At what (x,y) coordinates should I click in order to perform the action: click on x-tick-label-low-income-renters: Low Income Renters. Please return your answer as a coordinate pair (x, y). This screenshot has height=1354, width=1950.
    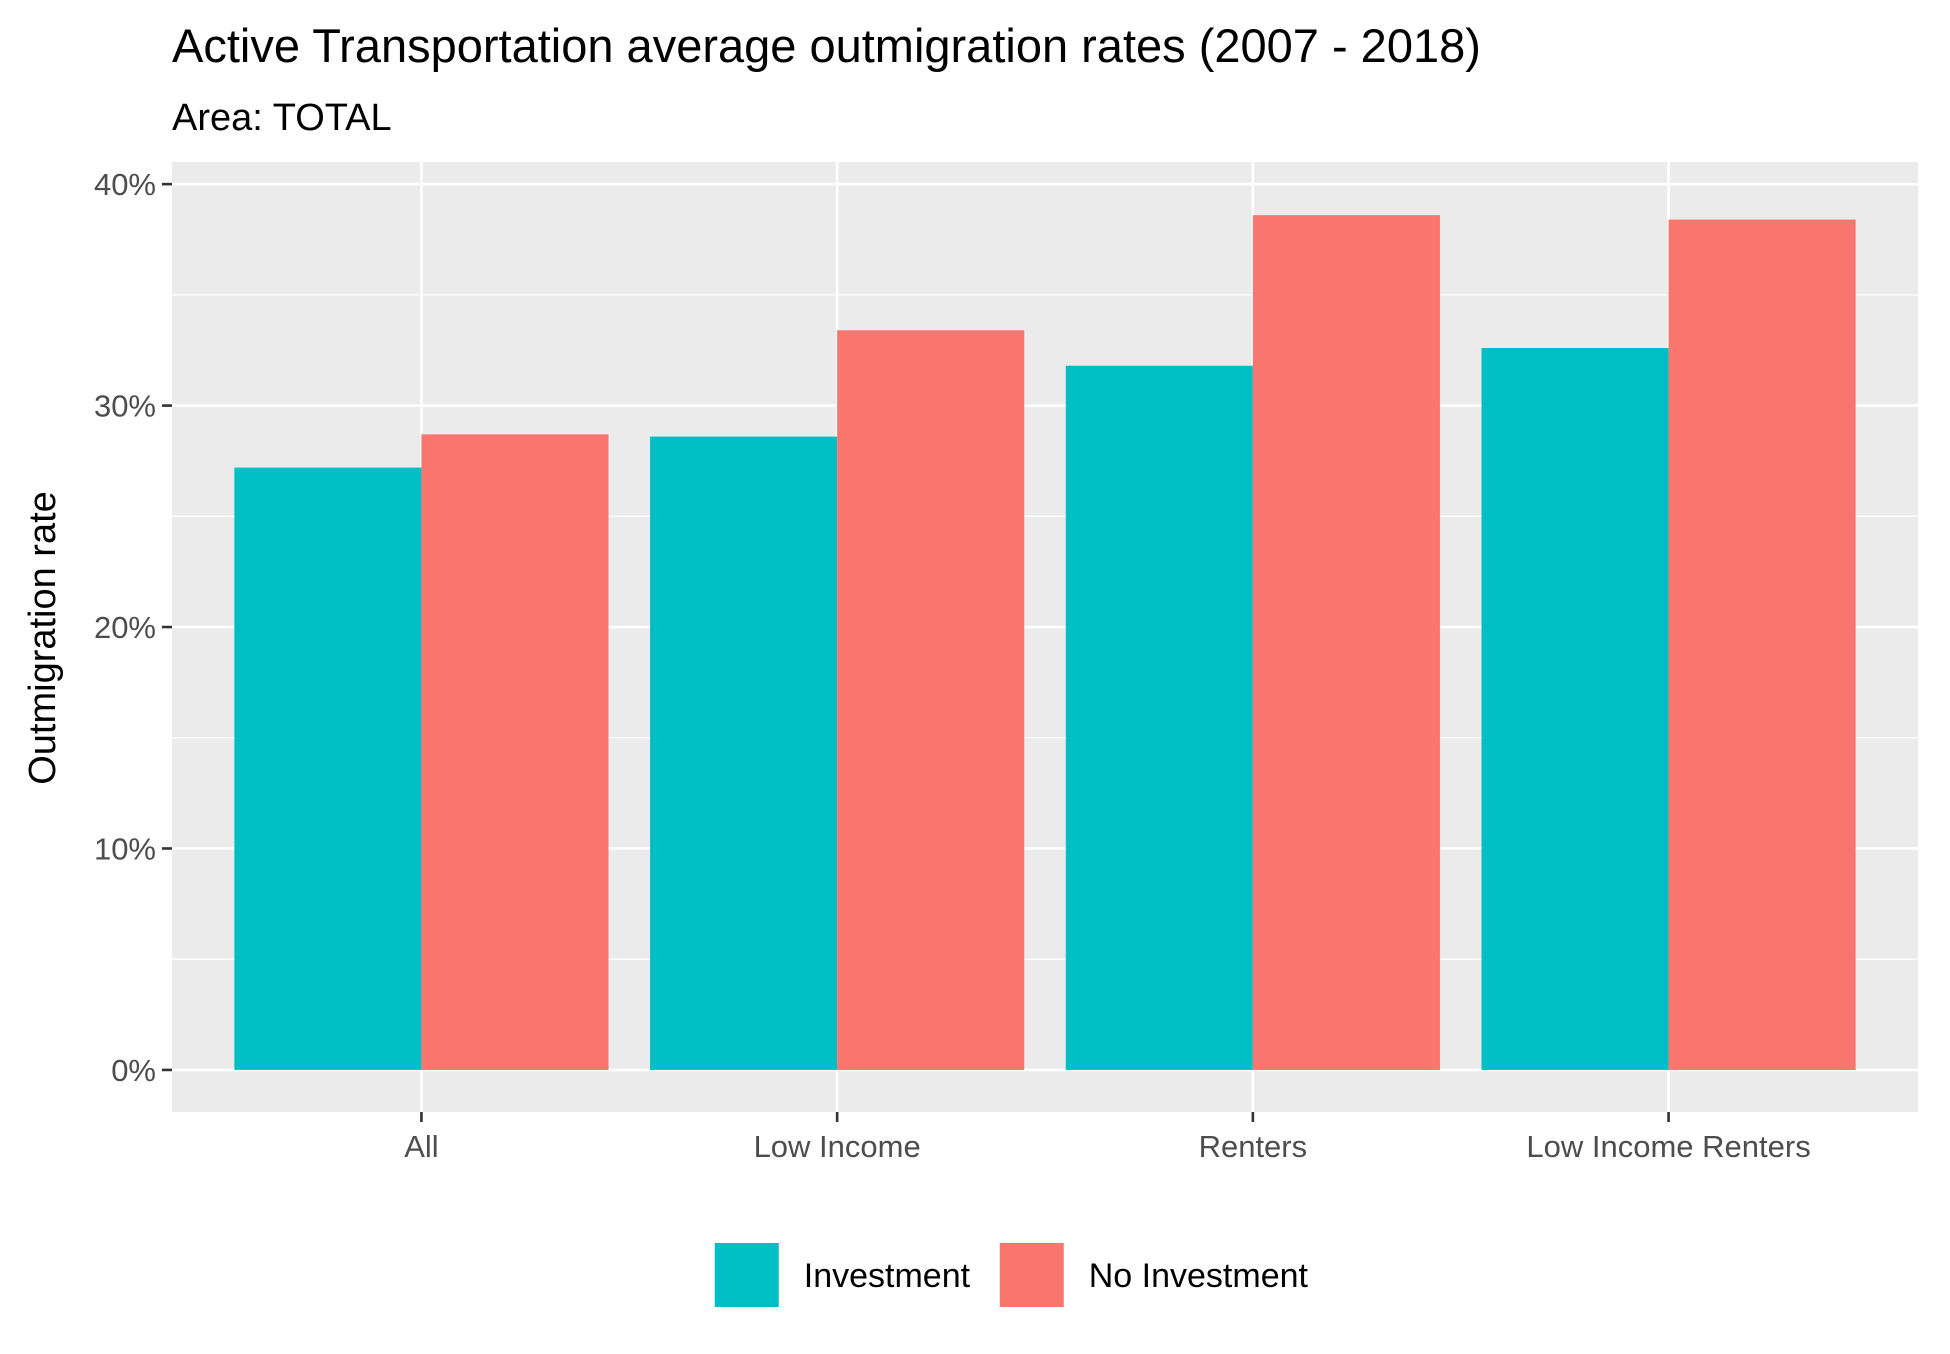
    Looking at the image, I should click on (1668, 1146).